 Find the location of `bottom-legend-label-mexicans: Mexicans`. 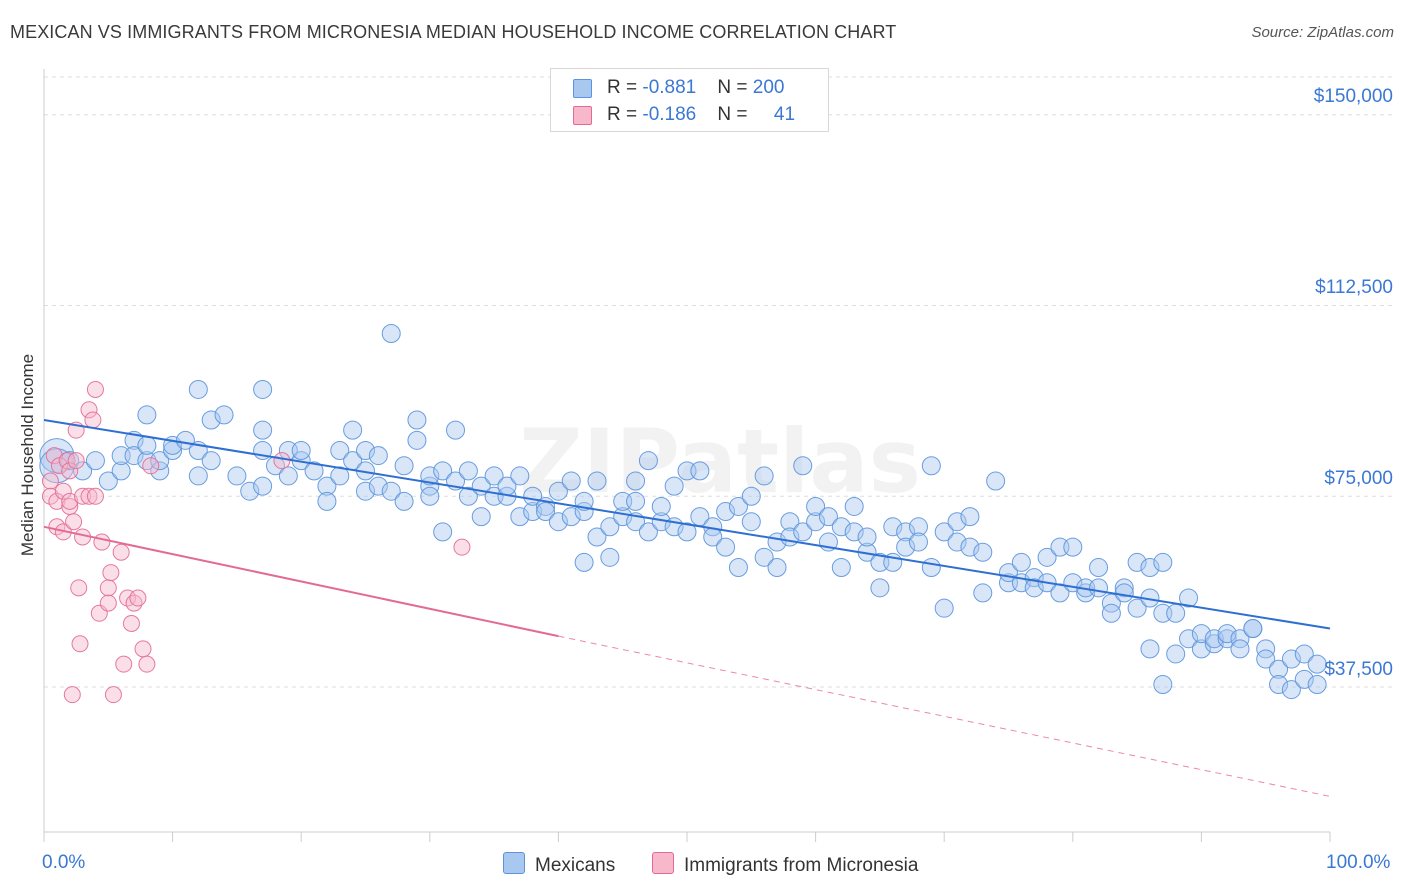

bottom-legend-label-mexicans: Mexicans is located at coordinates (575, 865).